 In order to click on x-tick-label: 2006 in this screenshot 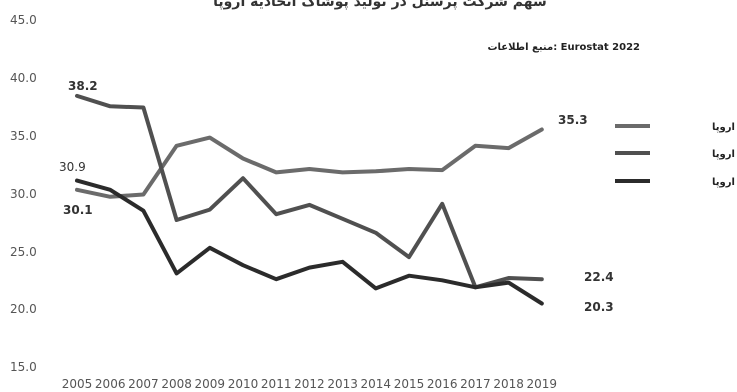, I will do `click(110, 384)`.